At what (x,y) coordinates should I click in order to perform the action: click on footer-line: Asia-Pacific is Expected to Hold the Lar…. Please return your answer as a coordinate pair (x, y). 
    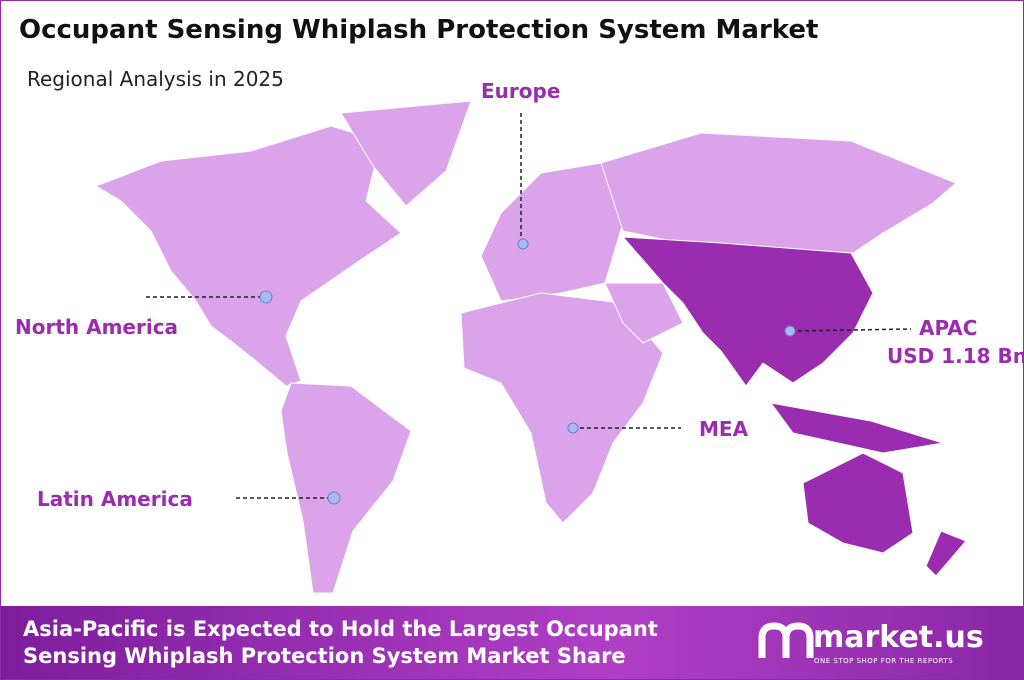
    Looking at the image, I should click on (340, 629).